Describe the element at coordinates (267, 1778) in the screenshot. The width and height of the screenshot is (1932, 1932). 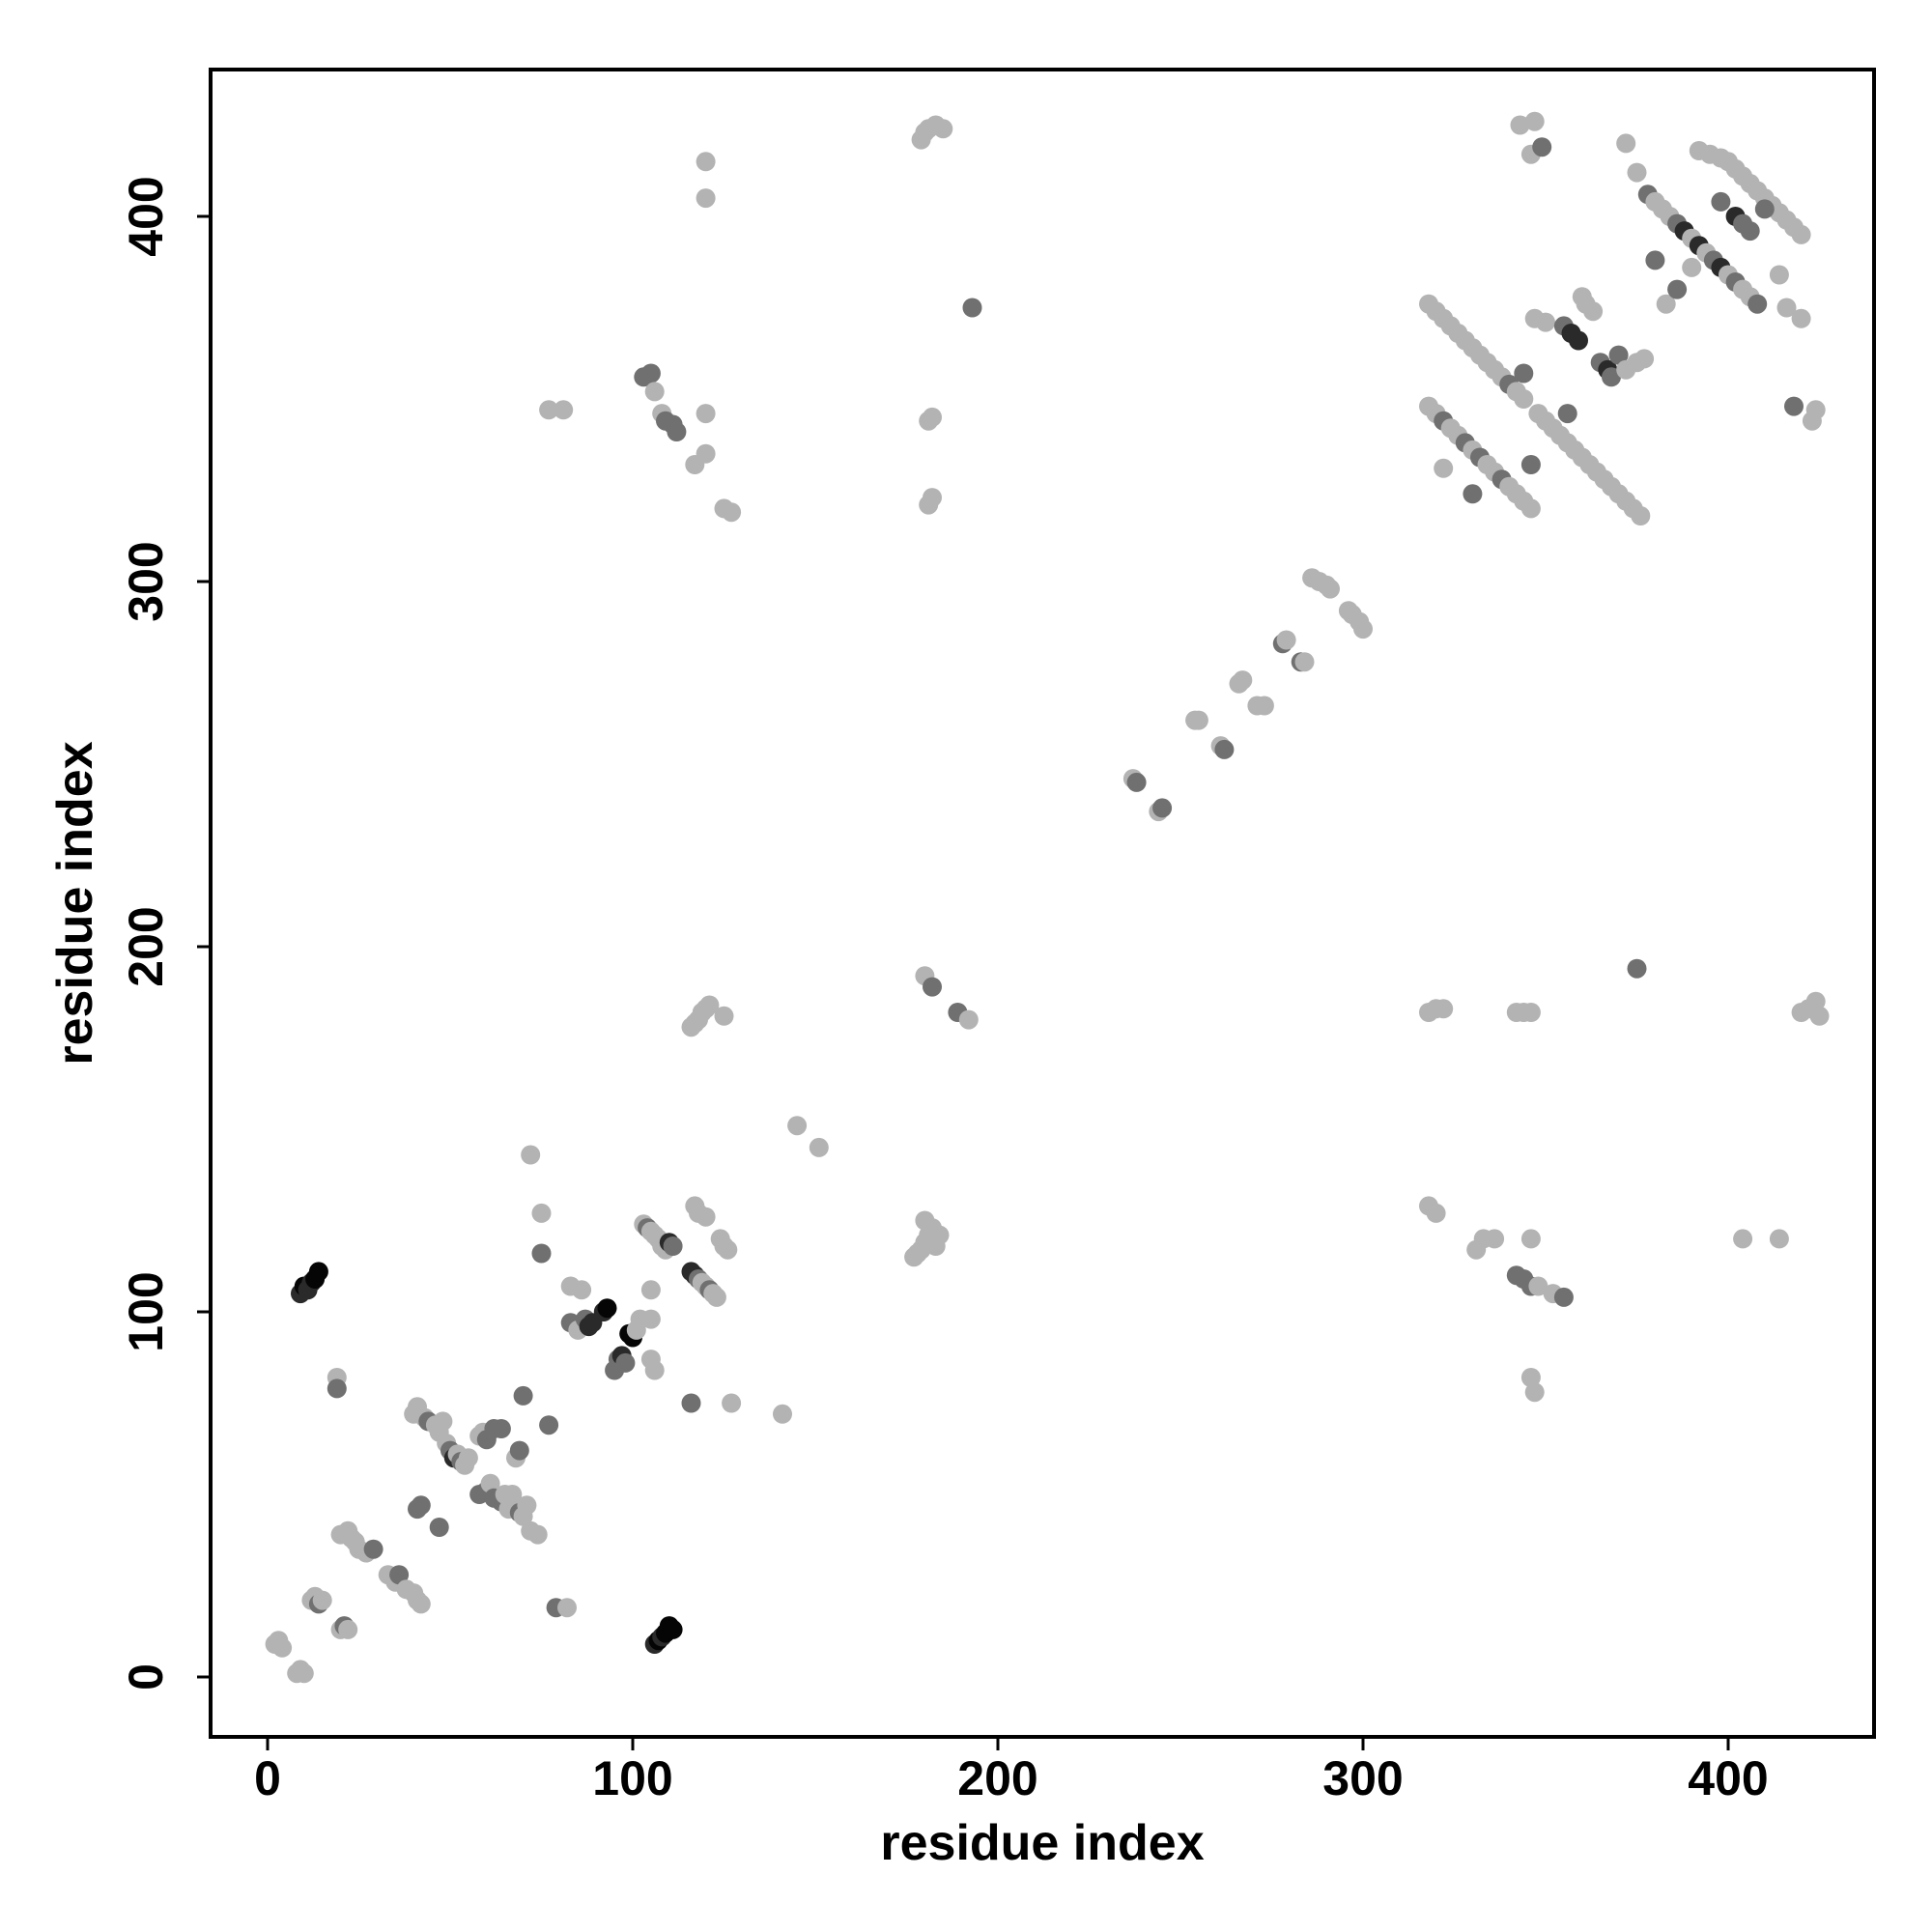
I see `x-tick-label: 0` at that location.